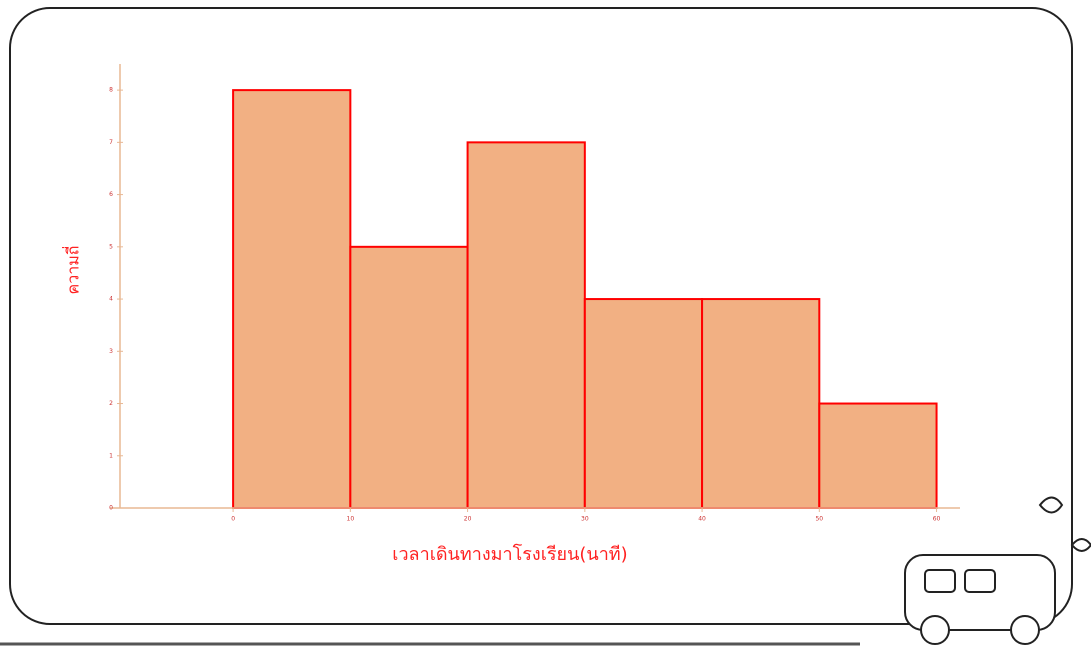 The height and width of the screenshot is (655, 1091). Describe the element at coordinates (111, 508) in the screenshot. I see `y-tick-label: 0` at that location.